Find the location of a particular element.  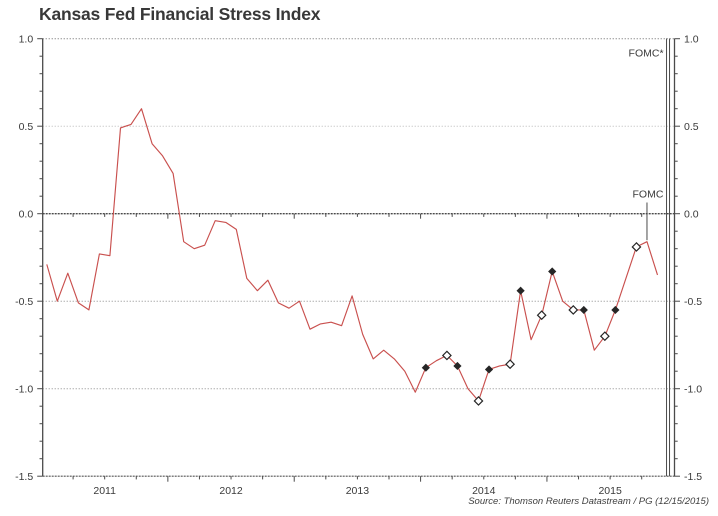

y-label-left--1.0: -1.0 is located at coordinates (24, 390).